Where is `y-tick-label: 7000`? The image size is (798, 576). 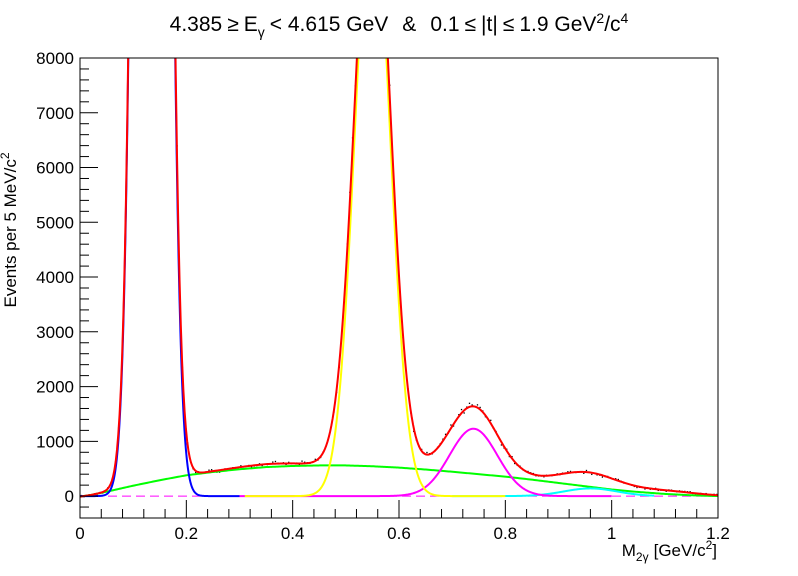
y-tick-label: 7000 is located at coordinates (55, 113).